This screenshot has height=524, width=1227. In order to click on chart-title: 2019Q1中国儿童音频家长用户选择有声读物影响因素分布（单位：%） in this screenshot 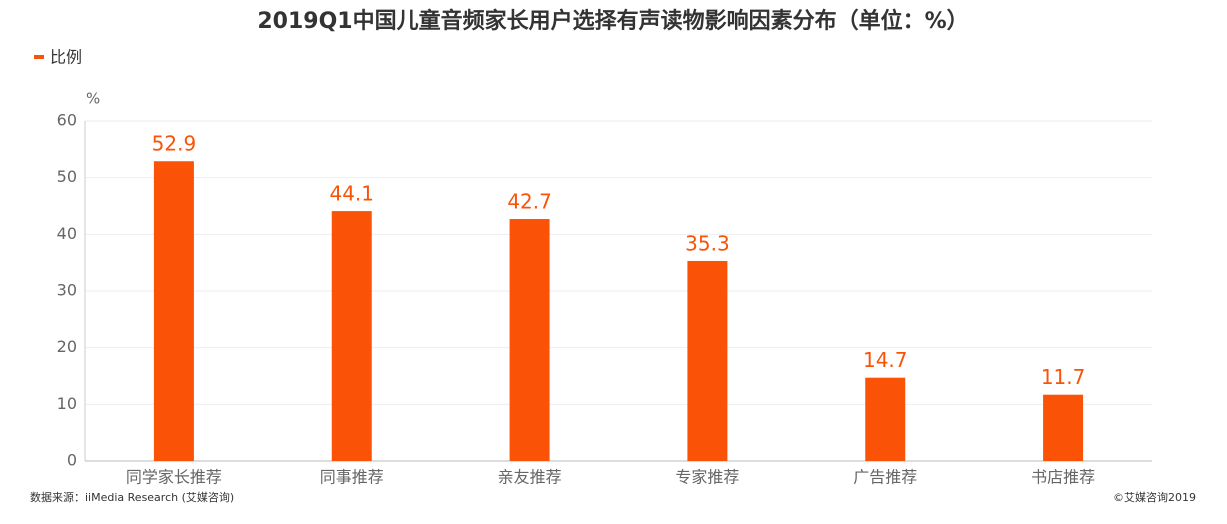, I will do `click(612, 21)`.